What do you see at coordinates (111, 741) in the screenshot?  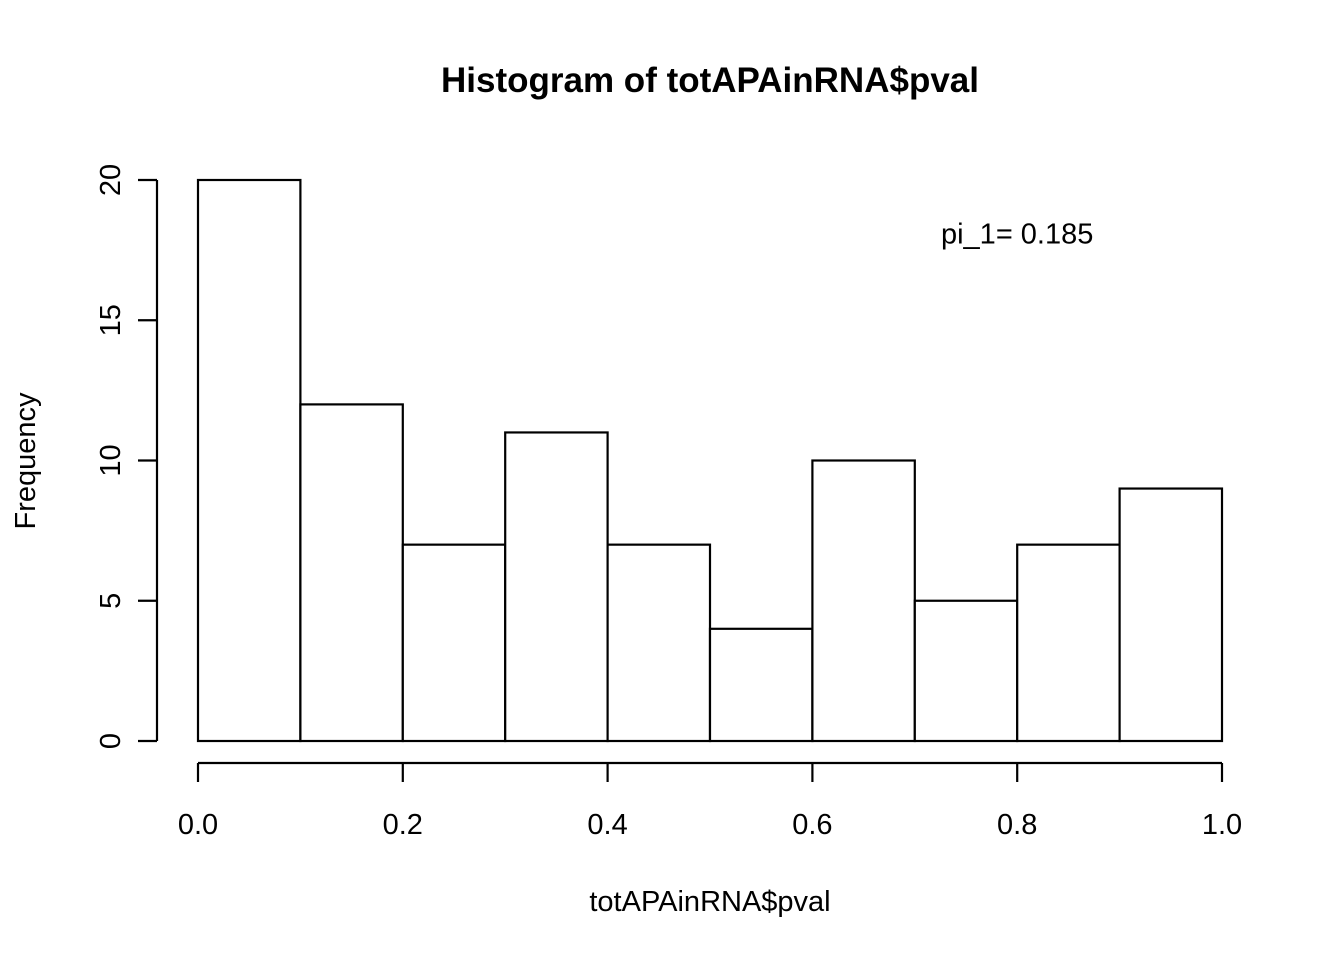 I see `y-tick-label-0: 0` at bounding box center [111, 741].